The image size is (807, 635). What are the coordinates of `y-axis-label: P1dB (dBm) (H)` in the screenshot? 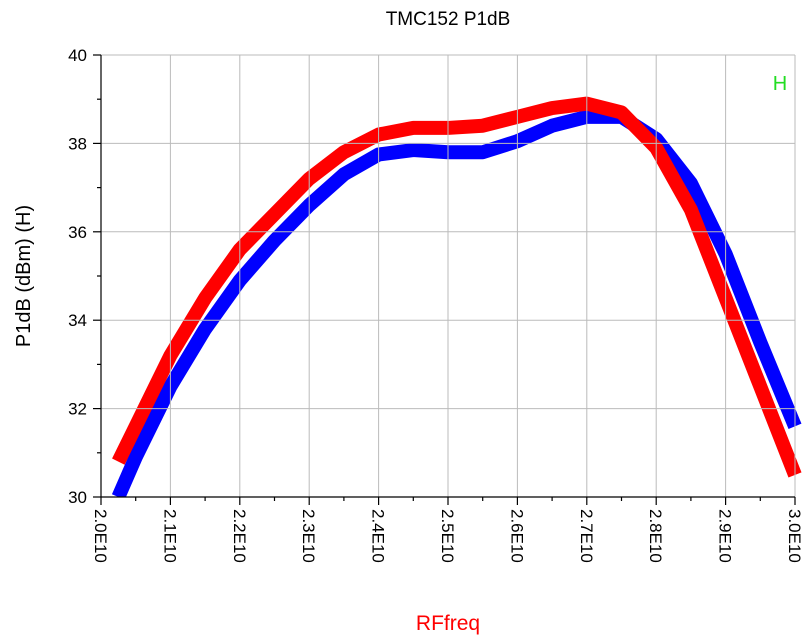 It's located at (24, 276).